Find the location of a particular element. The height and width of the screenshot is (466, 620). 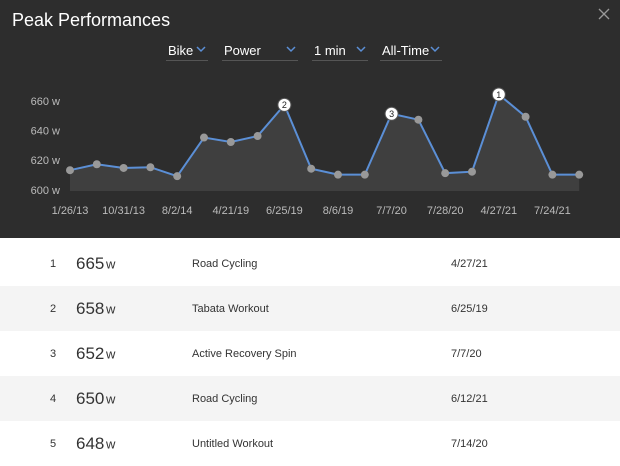

date: 7/14/20 is located at coordinates (469, 443).